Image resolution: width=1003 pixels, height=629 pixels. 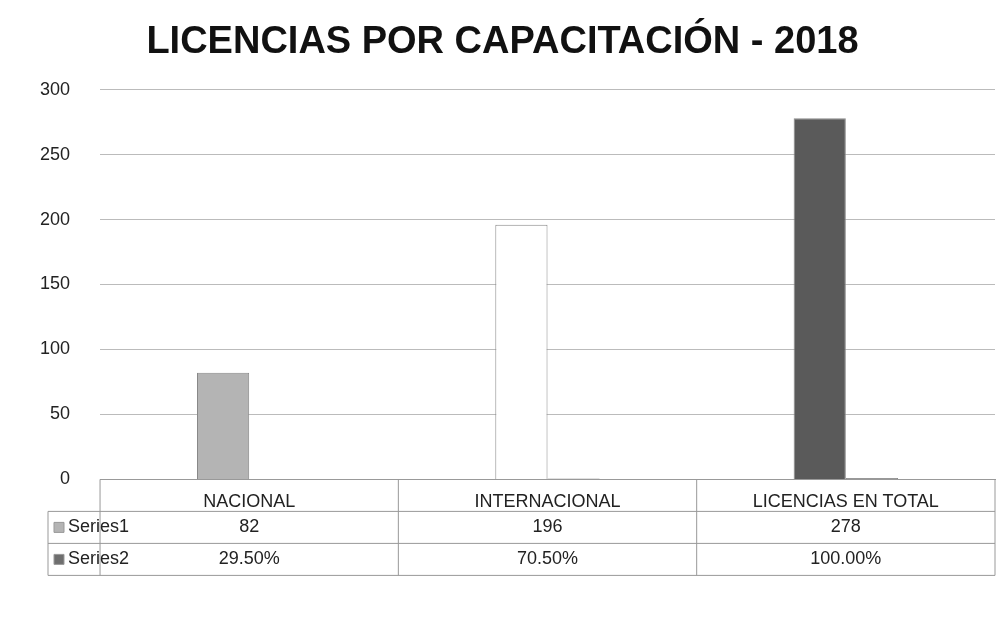 What do you see at coordinates (60, 413) in the screenshot?
I see `y-tick-label: 50` at bounding box center [60, 413].